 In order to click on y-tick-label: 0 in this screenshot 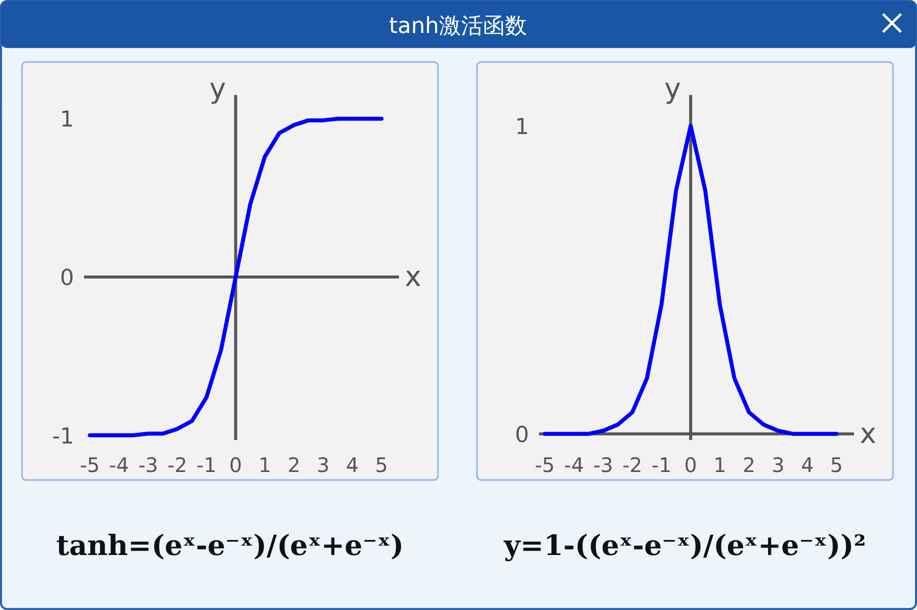, I will do `click(67, 278)`.